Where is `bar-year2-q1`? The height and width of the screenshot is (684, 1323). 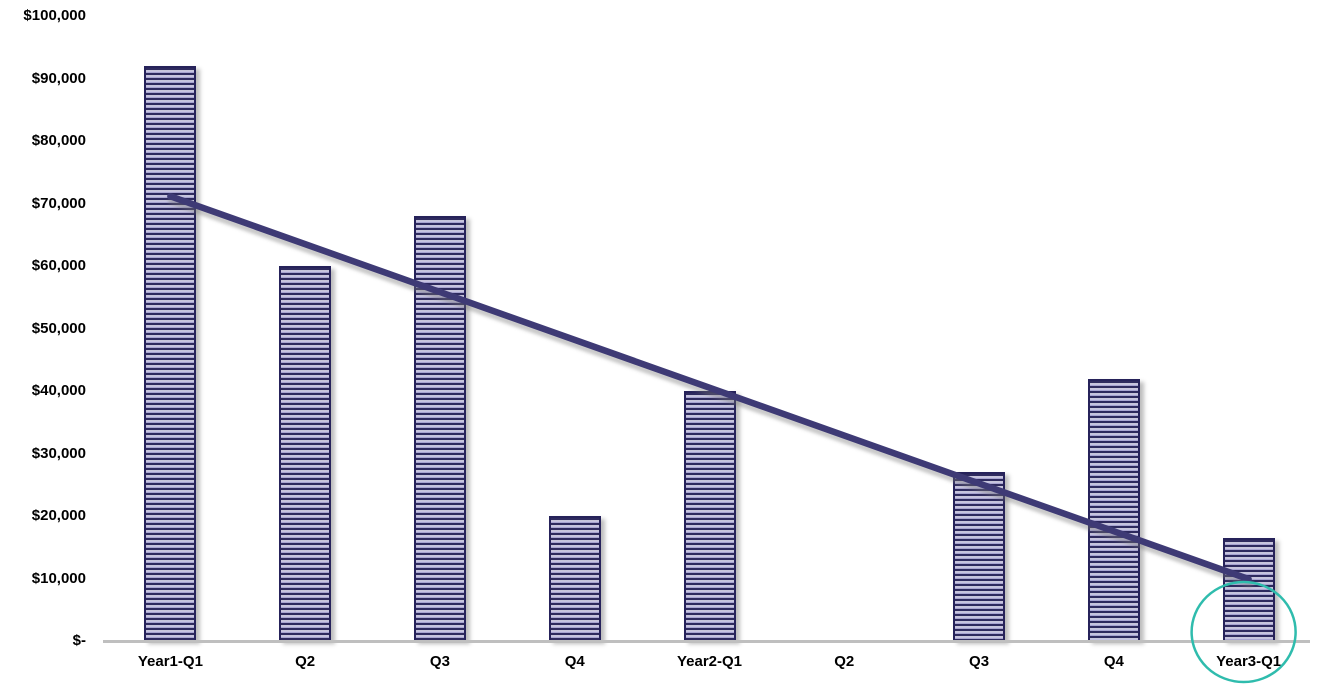 bar-year2-q1 is located at coordinates (709, 516).